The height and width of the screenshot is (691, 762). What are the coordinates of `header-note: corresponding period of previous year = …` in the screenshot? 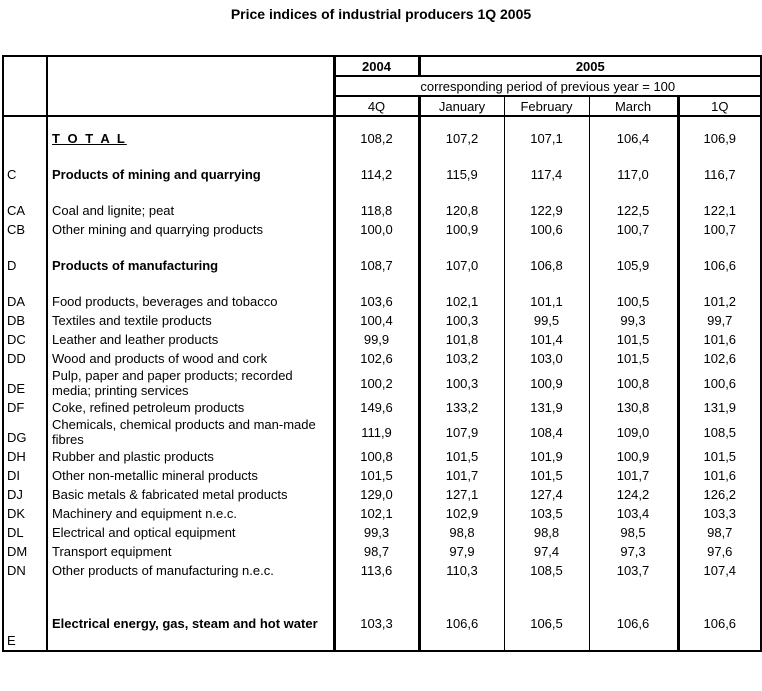 It's located at (548, 86).